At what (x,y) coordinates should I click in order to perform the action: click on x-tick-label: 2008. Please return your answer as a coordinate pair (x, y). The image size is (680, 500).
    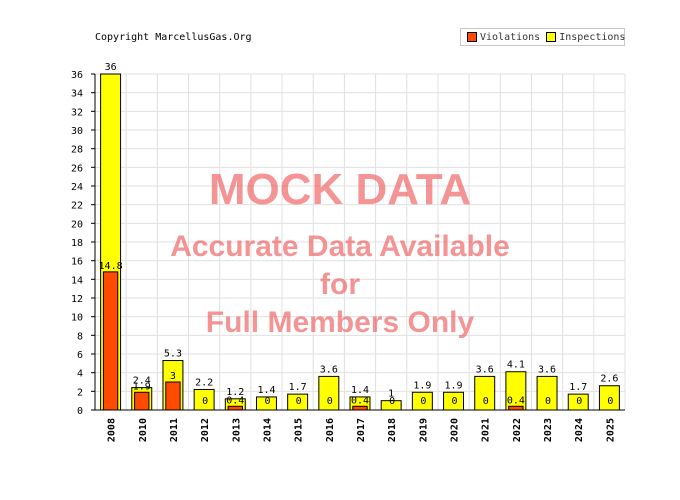
    Looking at the image, I should click on (112, 430).